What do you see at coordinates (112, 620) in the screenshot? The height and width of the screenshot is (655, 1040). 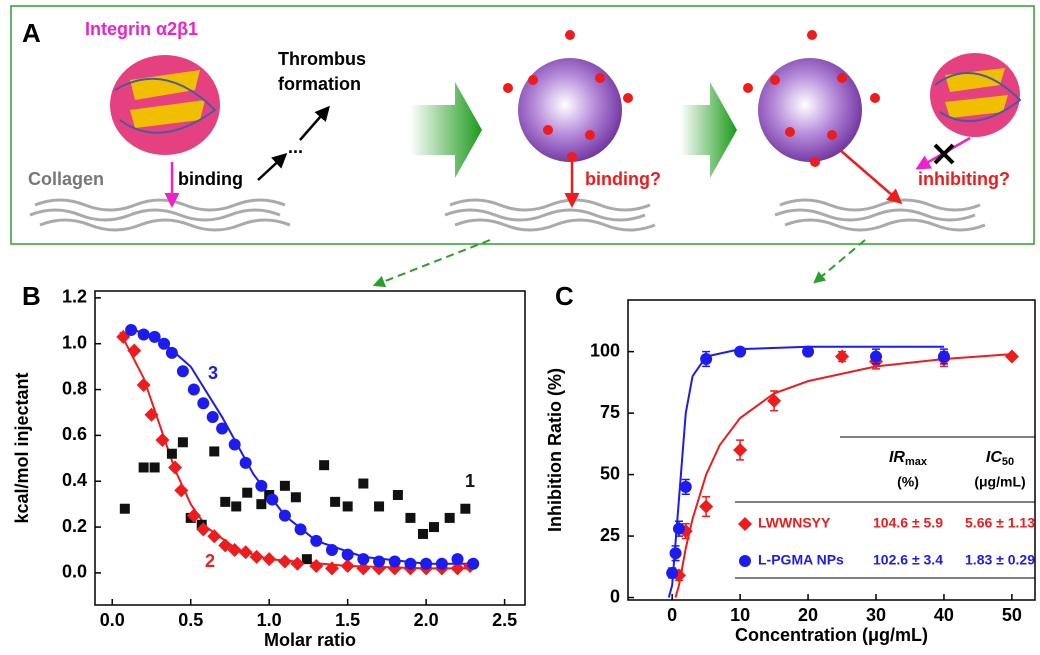 I see `x-tick-label: 0.0` at bounding box center [112, 620].